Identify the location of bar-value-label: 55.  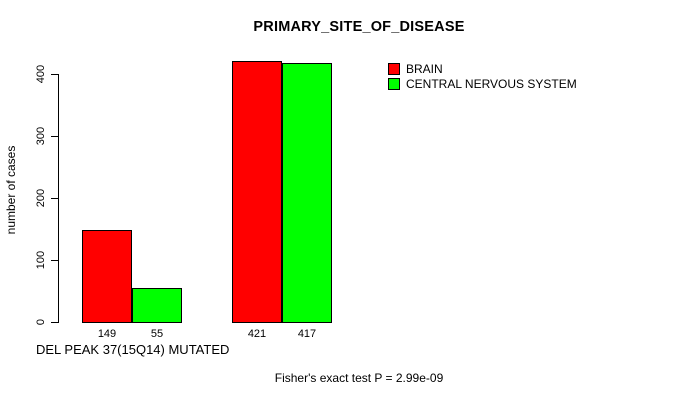
(157, 334).